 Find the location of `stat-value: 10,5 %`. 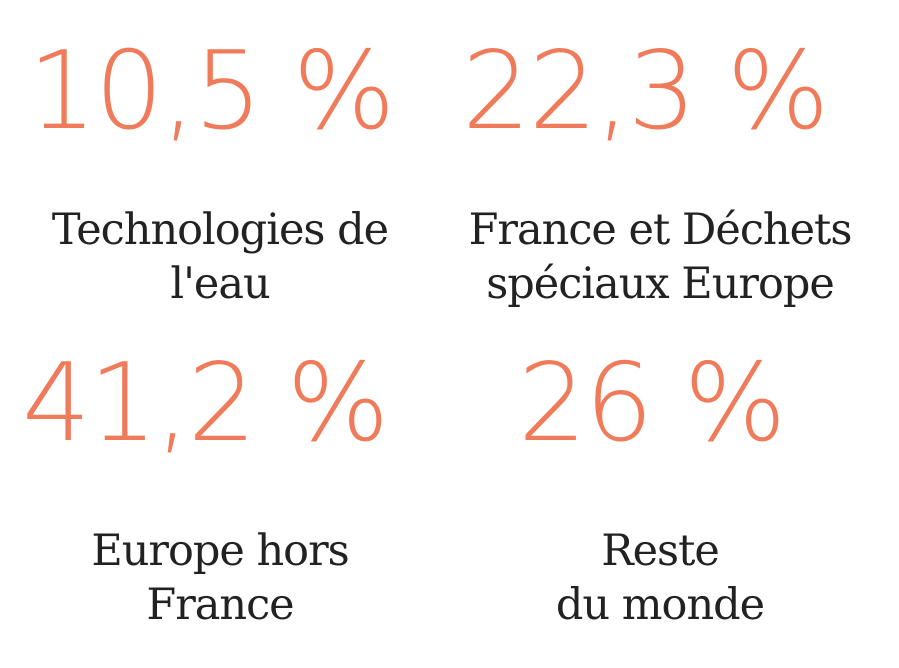

stat-value: 10,5 % is located at coordinates (211, 91).